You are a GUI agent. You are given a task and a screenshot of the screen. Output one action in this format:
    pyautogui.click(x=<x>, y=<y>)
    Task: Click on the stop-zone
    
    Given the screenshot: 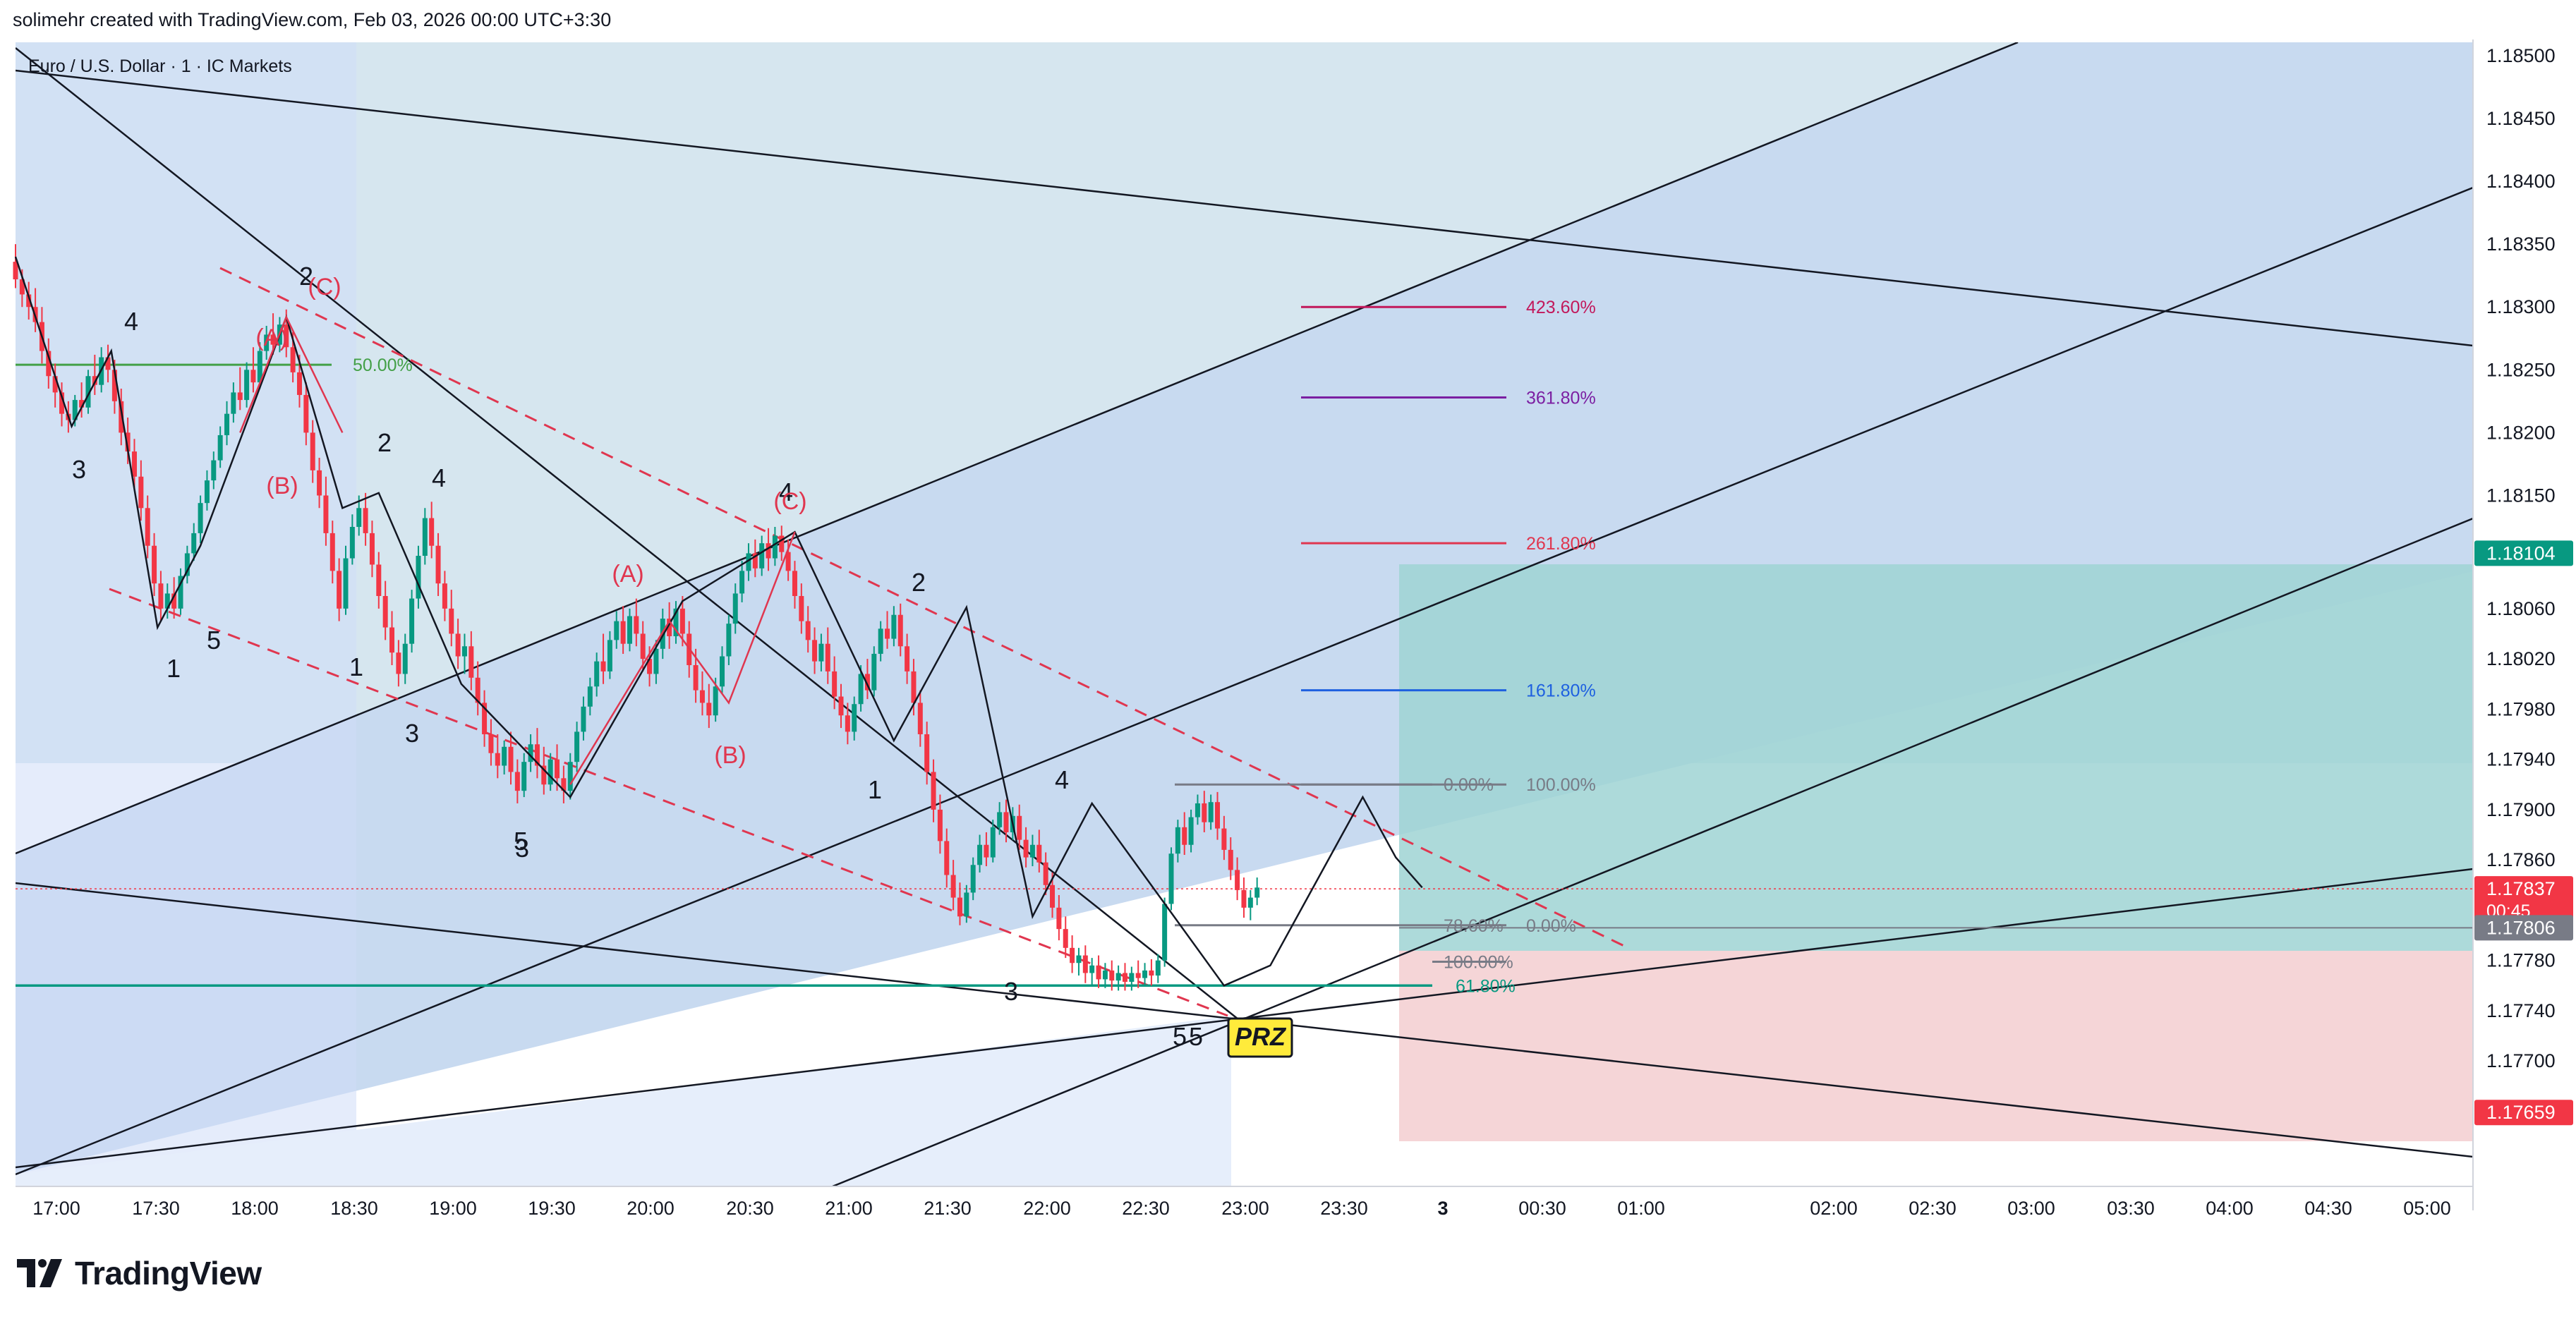 What is the action you would take?
    pyautogui.click(x=1936, y=1046)
    